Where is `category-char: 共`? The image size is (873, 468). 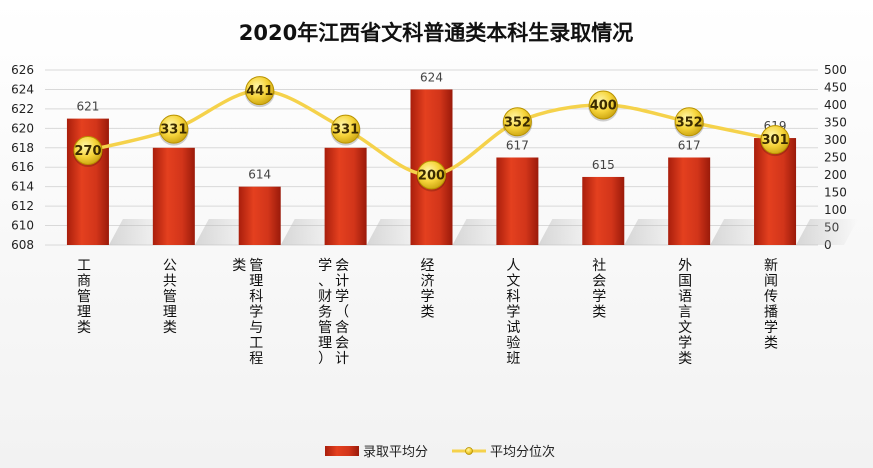 category-char: 共 is located at coordinates (170, 282).